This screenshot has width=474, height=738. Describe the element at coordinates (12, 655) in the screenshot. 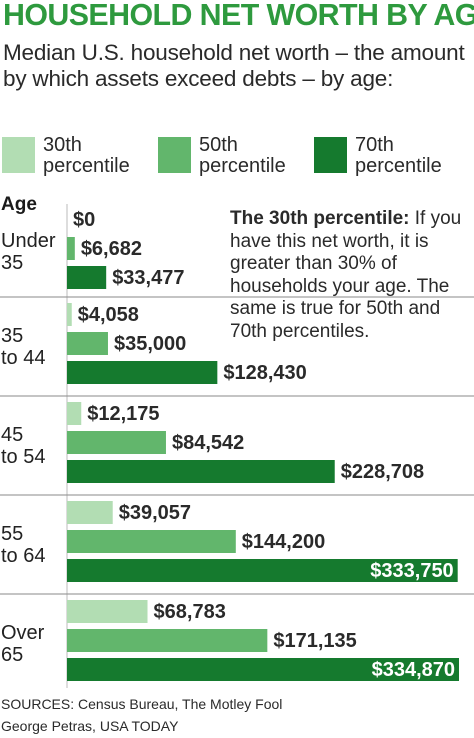

I see `age-label-over-65-line-2: 65` at that location.